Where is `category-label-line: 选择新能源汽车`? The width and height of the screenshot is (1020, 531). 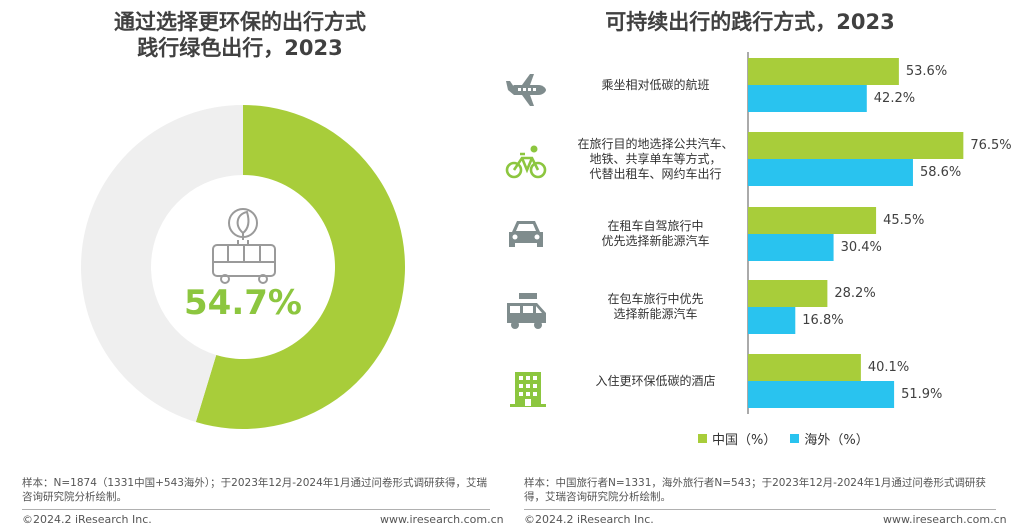 category-label-line: 选择新能源汽车 is located at coordinates (655, 314).